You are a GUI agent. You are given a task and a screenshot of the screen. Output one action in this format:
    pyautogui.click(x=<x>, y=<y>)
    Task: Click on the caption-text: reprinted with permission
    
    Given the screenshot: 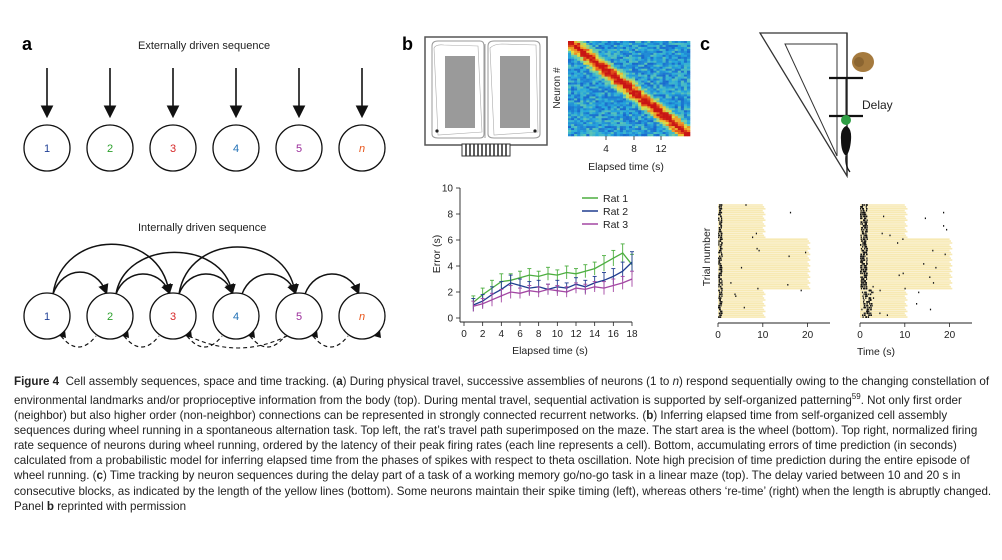 What is the action you would take?
    pyautogui.click(x=120, y=506)
    